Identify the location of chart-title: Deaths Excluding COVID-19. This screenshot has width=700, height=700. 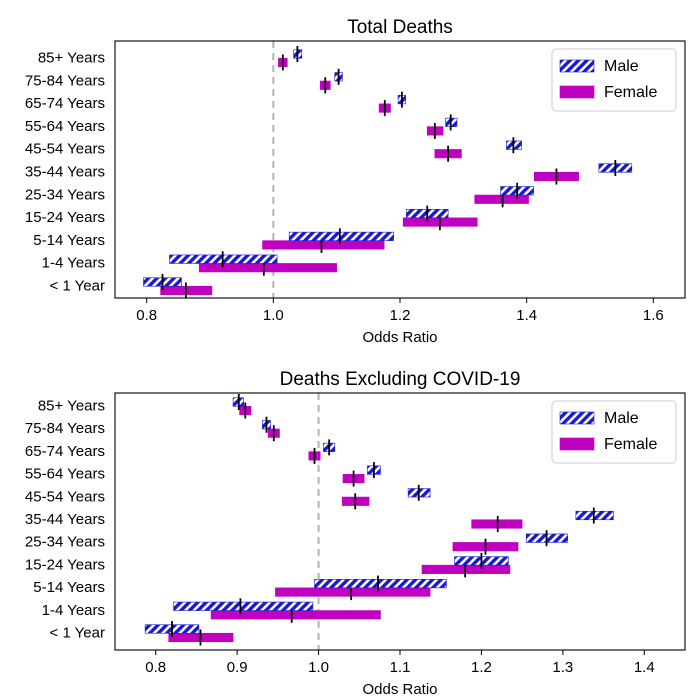
(400, 379).